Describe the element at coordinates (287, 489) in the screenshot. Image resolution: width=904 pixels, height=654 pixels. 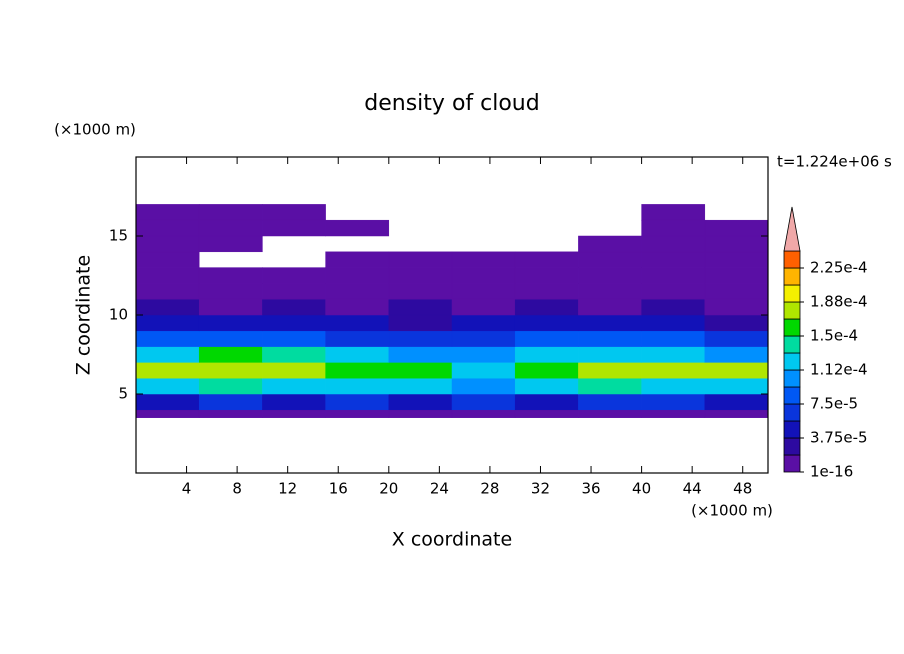
I see `x-tick-label: 12` at that location.